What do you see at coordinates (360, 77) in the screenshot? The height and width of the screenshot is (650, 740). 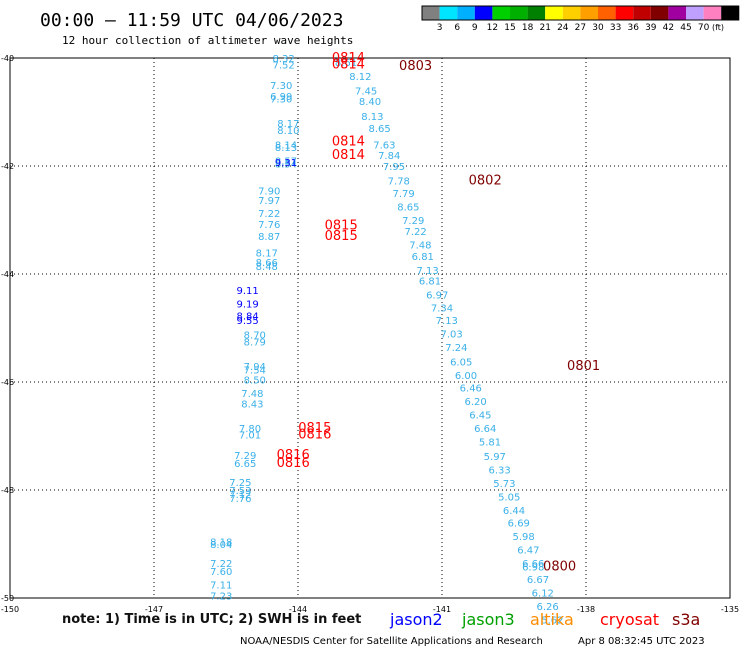 I see `data-point-label: 8.12` at bounding box center [360, 77].